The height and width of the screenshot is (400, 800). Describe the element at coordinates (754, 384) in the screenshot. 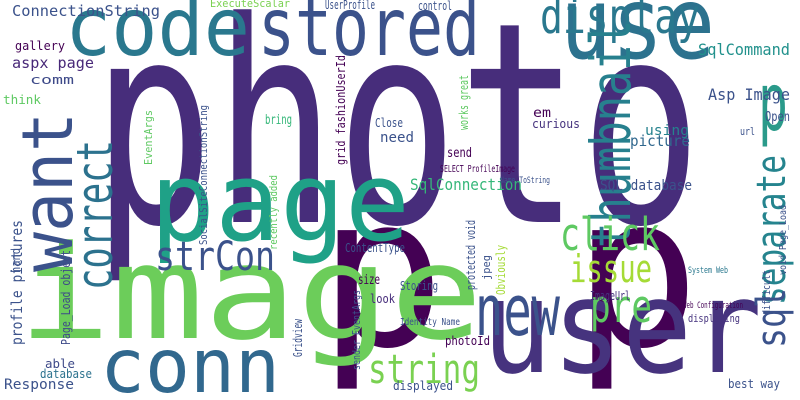

I see `word: best way` at that location.